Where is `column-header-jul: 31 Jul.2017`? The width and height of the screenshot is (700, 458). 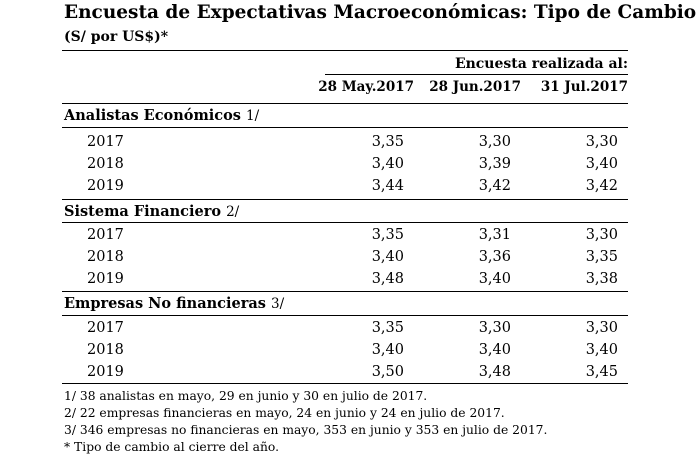
column-header-jul: 31 Jul.2017 is located at coordinates (584, 87).